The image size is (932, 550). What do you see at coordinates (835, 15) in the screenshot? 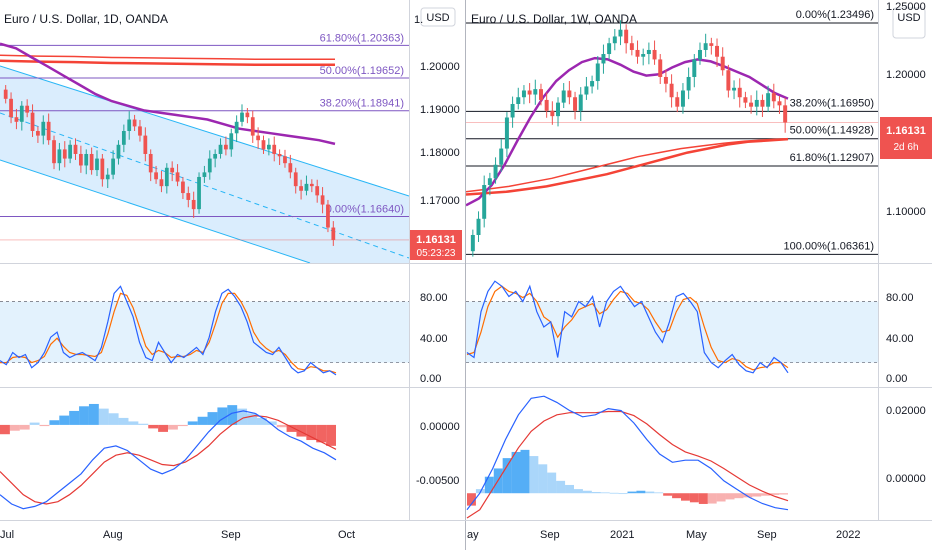
I see `fib-level-label: 0.00%(1.23496)` at bounding box center [835, 15].